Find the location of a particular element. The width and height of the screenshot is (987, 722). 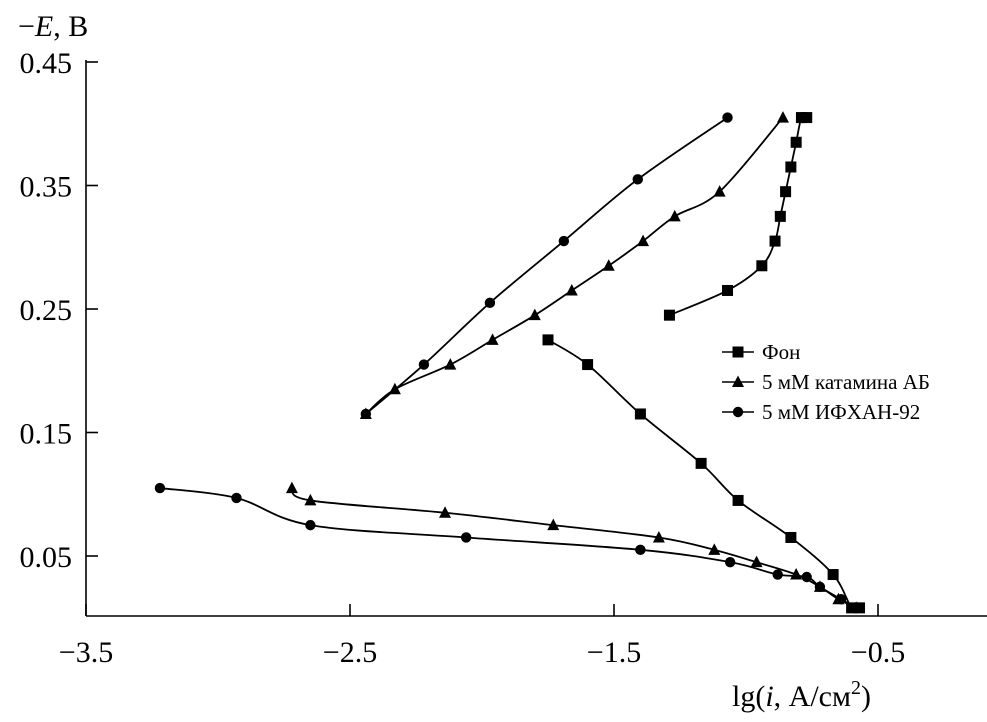

x-tick-label: −1.5 is located at coordinates (614, 652).